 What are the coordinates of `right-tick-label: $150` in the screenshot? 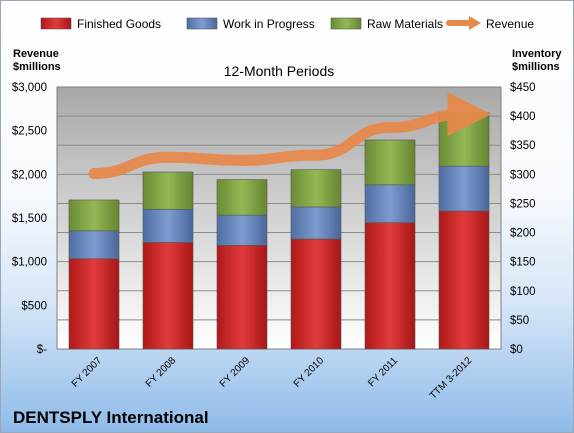 It's located at (523, 263).